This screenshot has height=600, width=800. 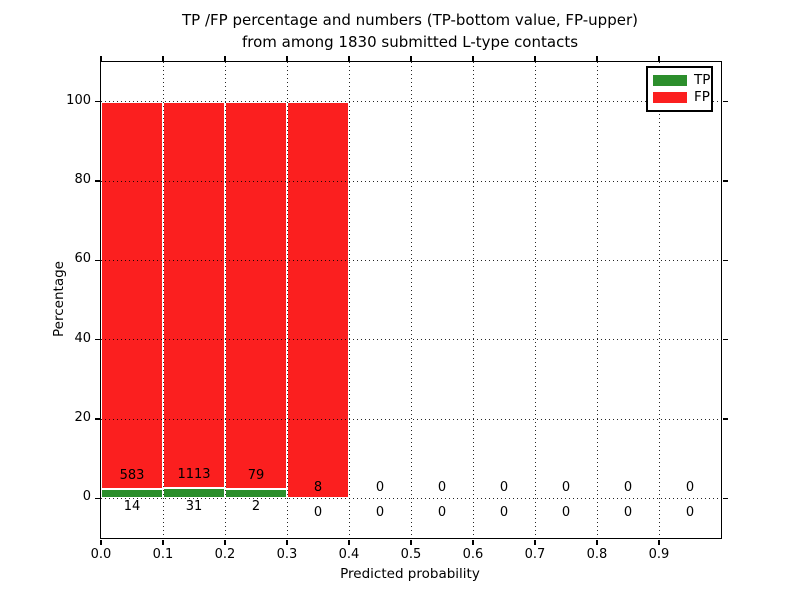 What do you see at coordinates (411, 554) in the screenshot?
I see `x-tick-label: 0.5` at bounding box center [411, 554].